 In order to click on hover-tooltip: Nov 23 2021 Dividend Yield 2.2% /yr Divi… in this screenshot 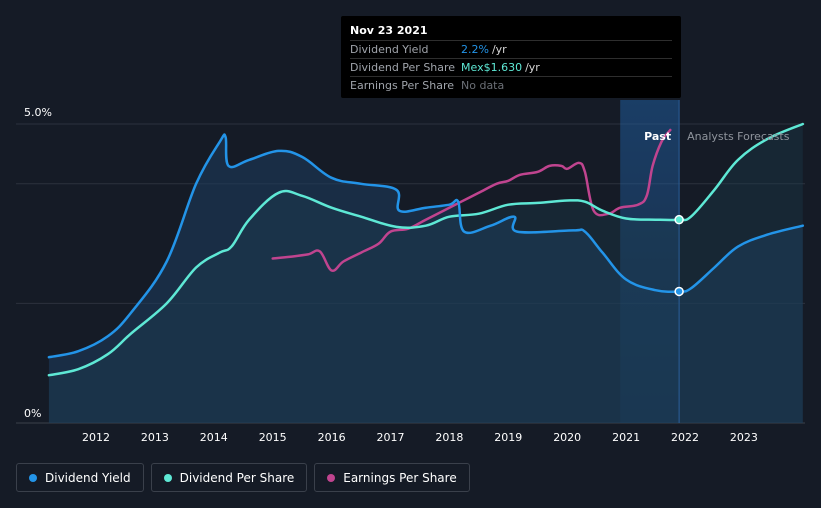, I will do `click(511, 57)`.